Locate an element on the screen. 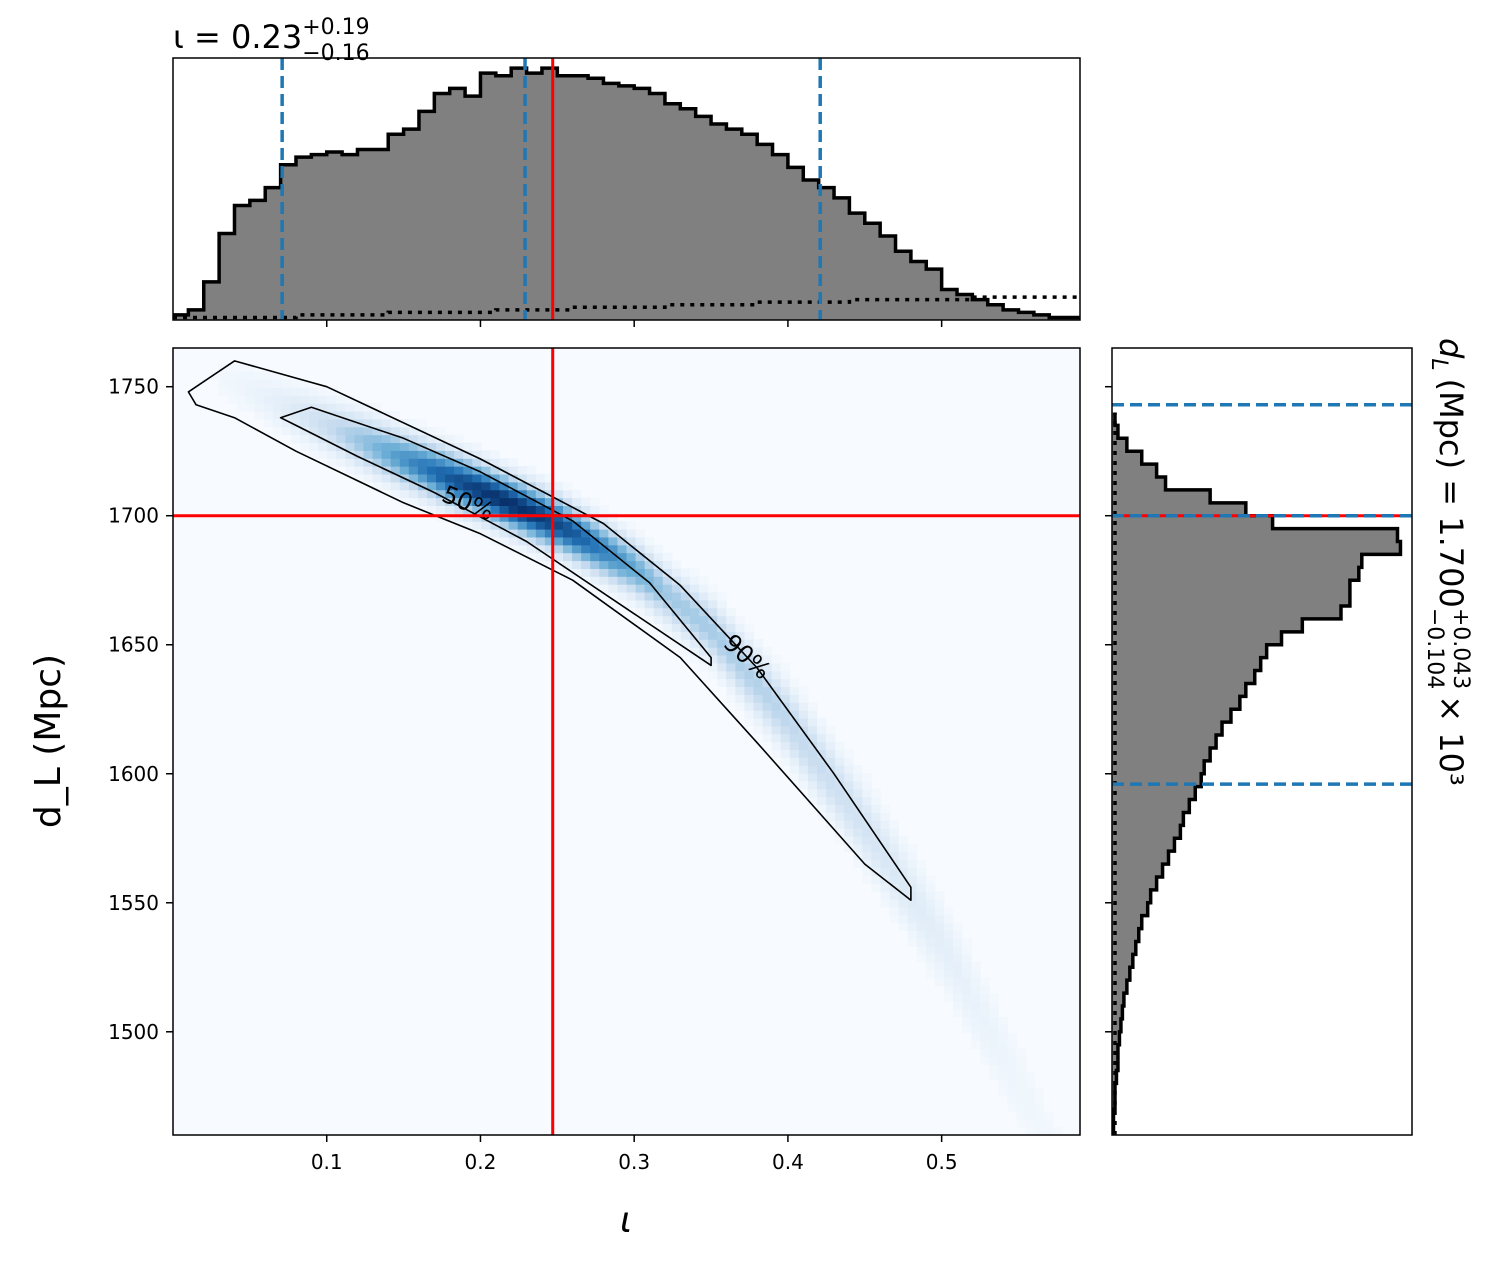 The width and height of the screenshot is (1502, 1263). dl-title-symbol: d is located at coordinates (1451, 348).